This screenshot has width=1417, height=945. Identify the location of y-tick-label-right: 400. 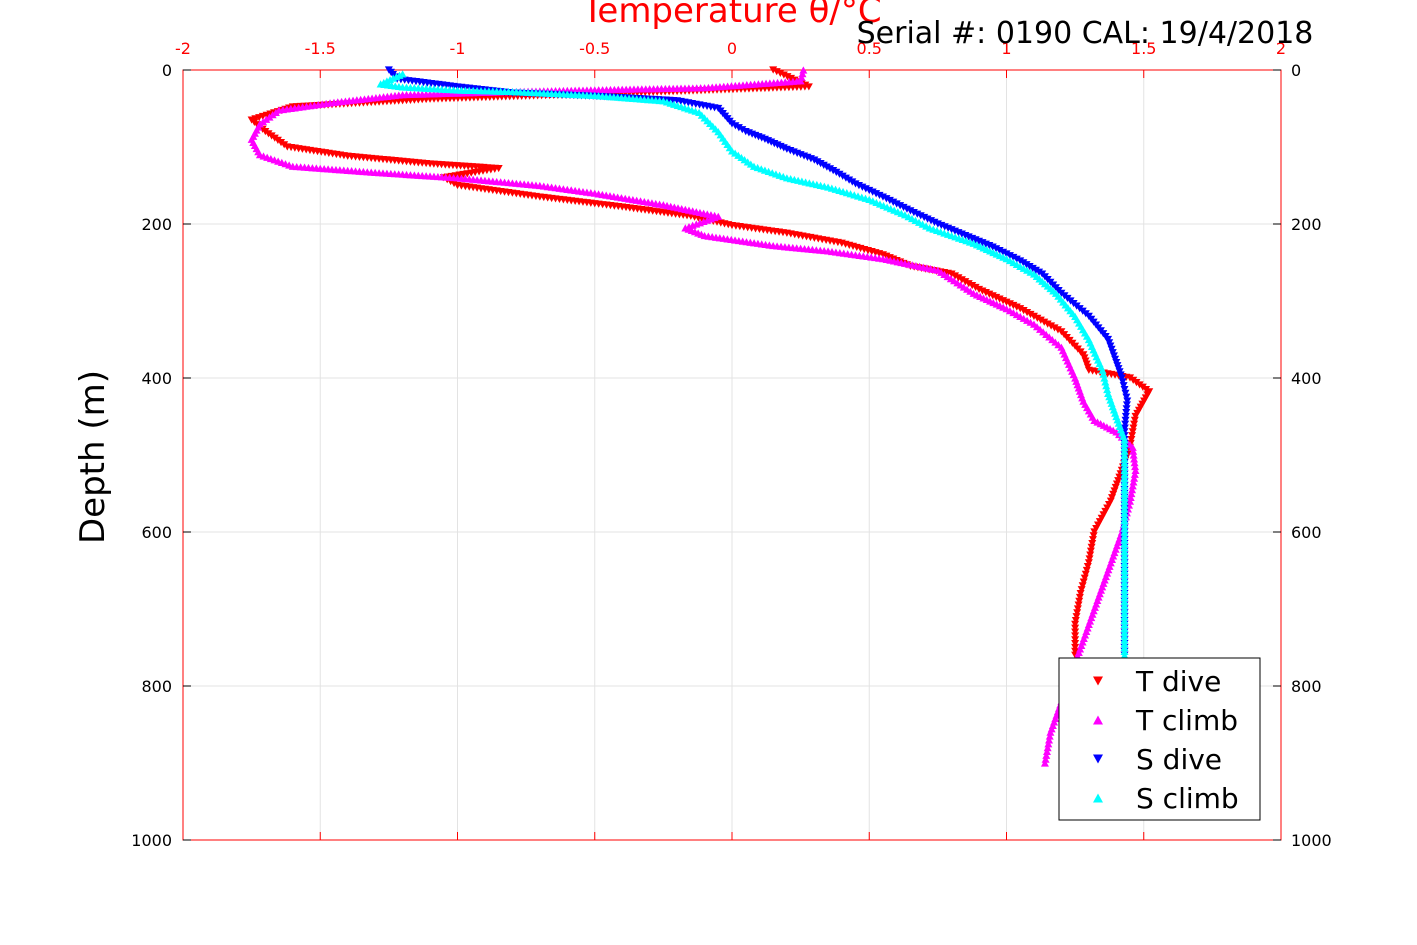
(1306, 378).